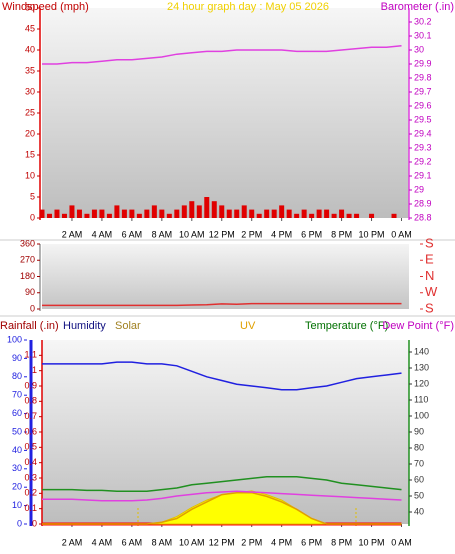 Image resolution: width=455 pixels, height=554 pixels. I want to click on chart-title: 24 hour graph day : May 05 2026, so click(248, 7).